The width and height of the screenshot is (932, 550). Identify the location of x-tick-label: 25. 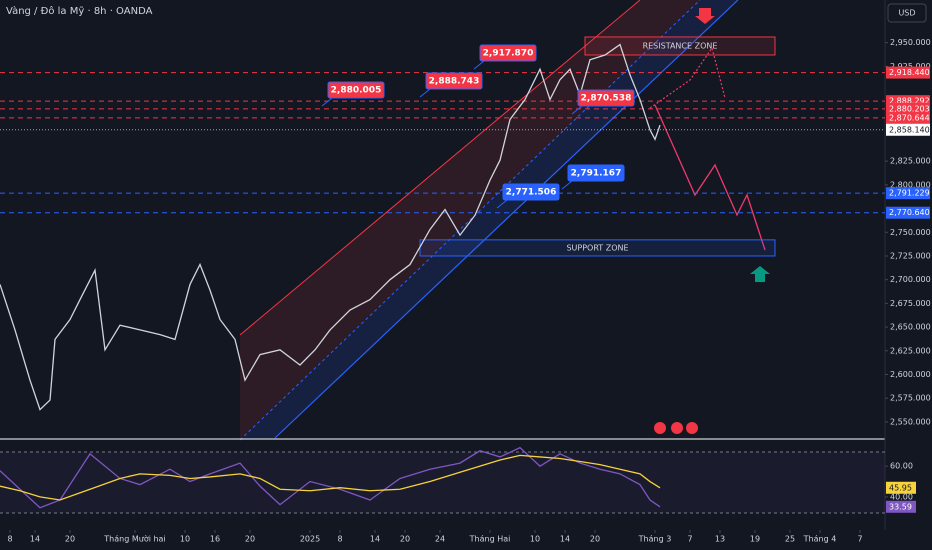
(790, 539).